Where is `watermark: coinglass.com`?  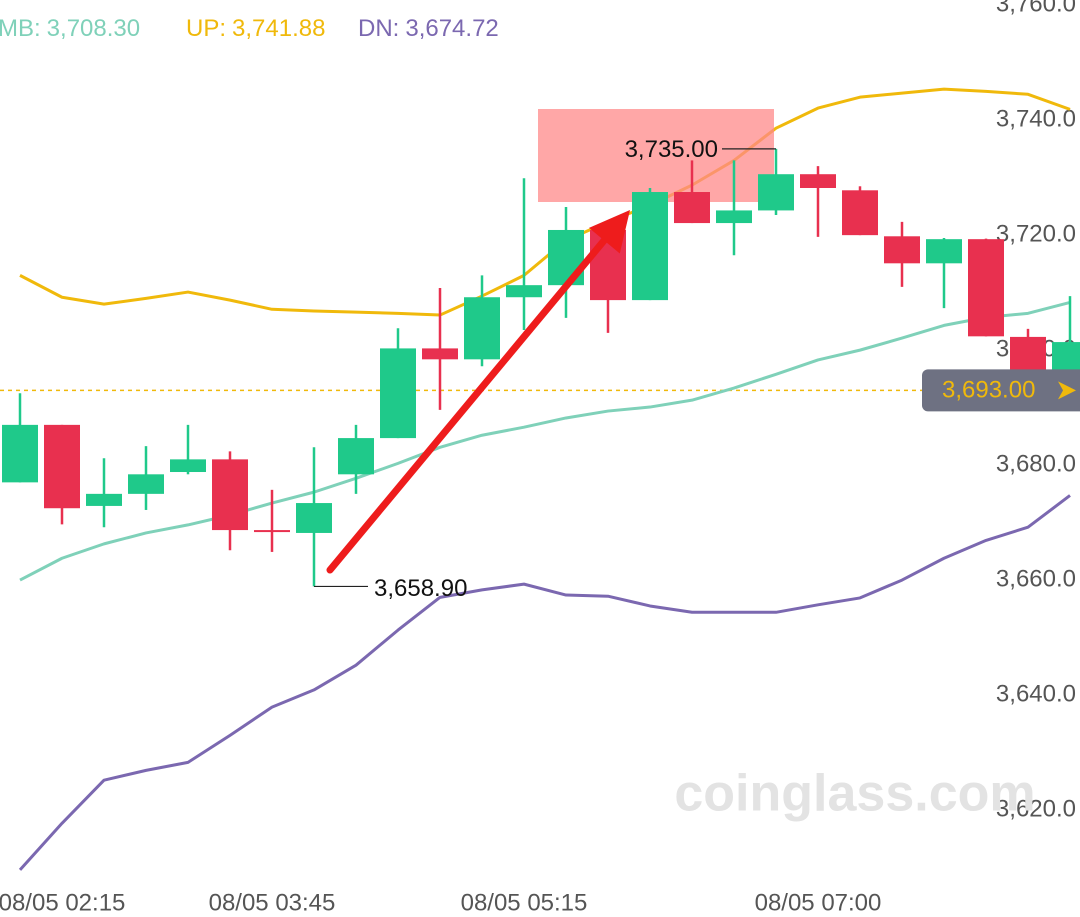
watermark: coinglass.com is located at coordinates (854, 794).